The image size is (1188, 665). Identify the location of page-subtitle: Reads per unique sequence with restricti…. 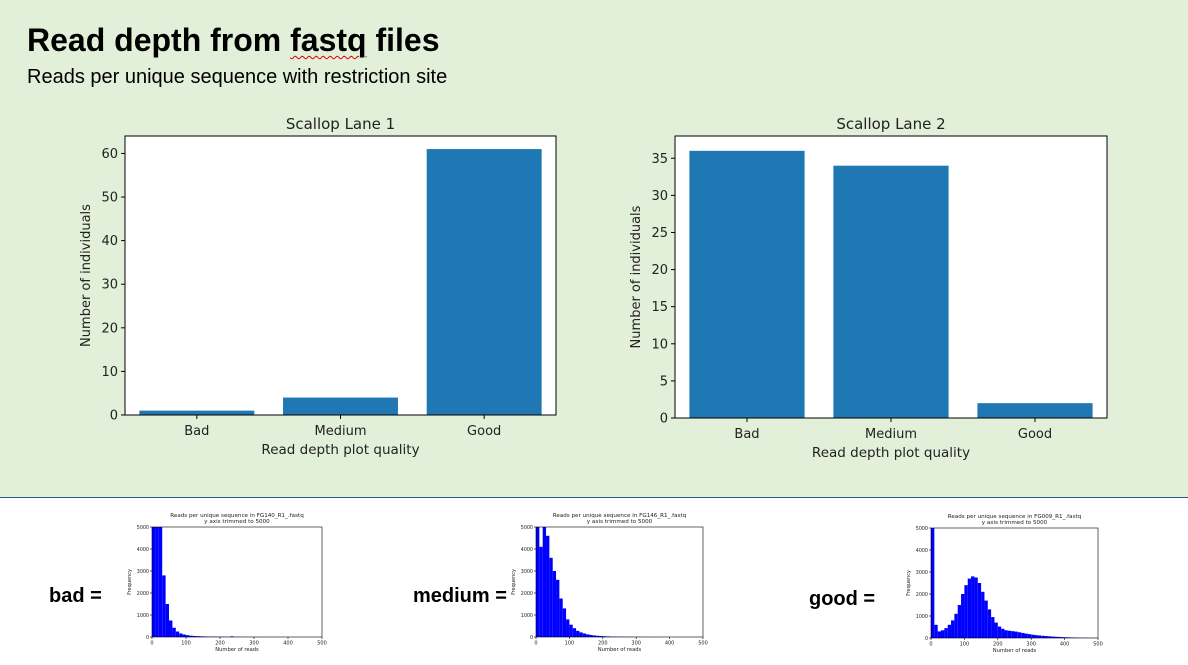
(237, 77).